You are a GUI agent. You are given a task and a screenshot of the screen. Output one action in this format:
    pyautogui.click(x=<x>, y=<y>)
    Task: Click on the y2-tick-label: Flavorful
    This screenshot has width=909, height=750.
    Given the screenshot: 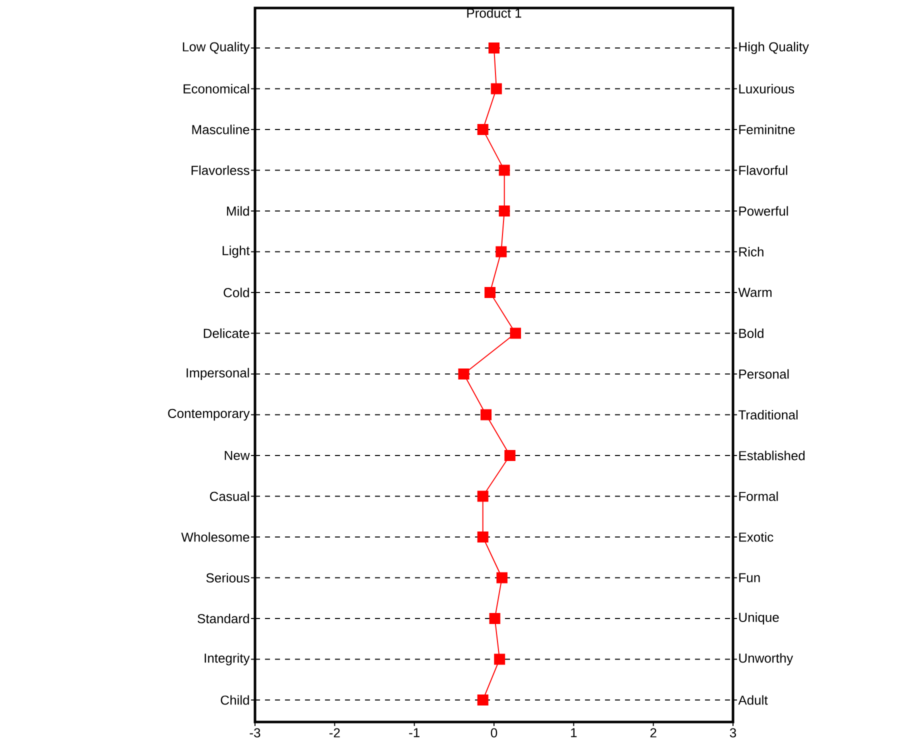 What is the action you would take?
    pyautogui.click(x=763, y=170)
    